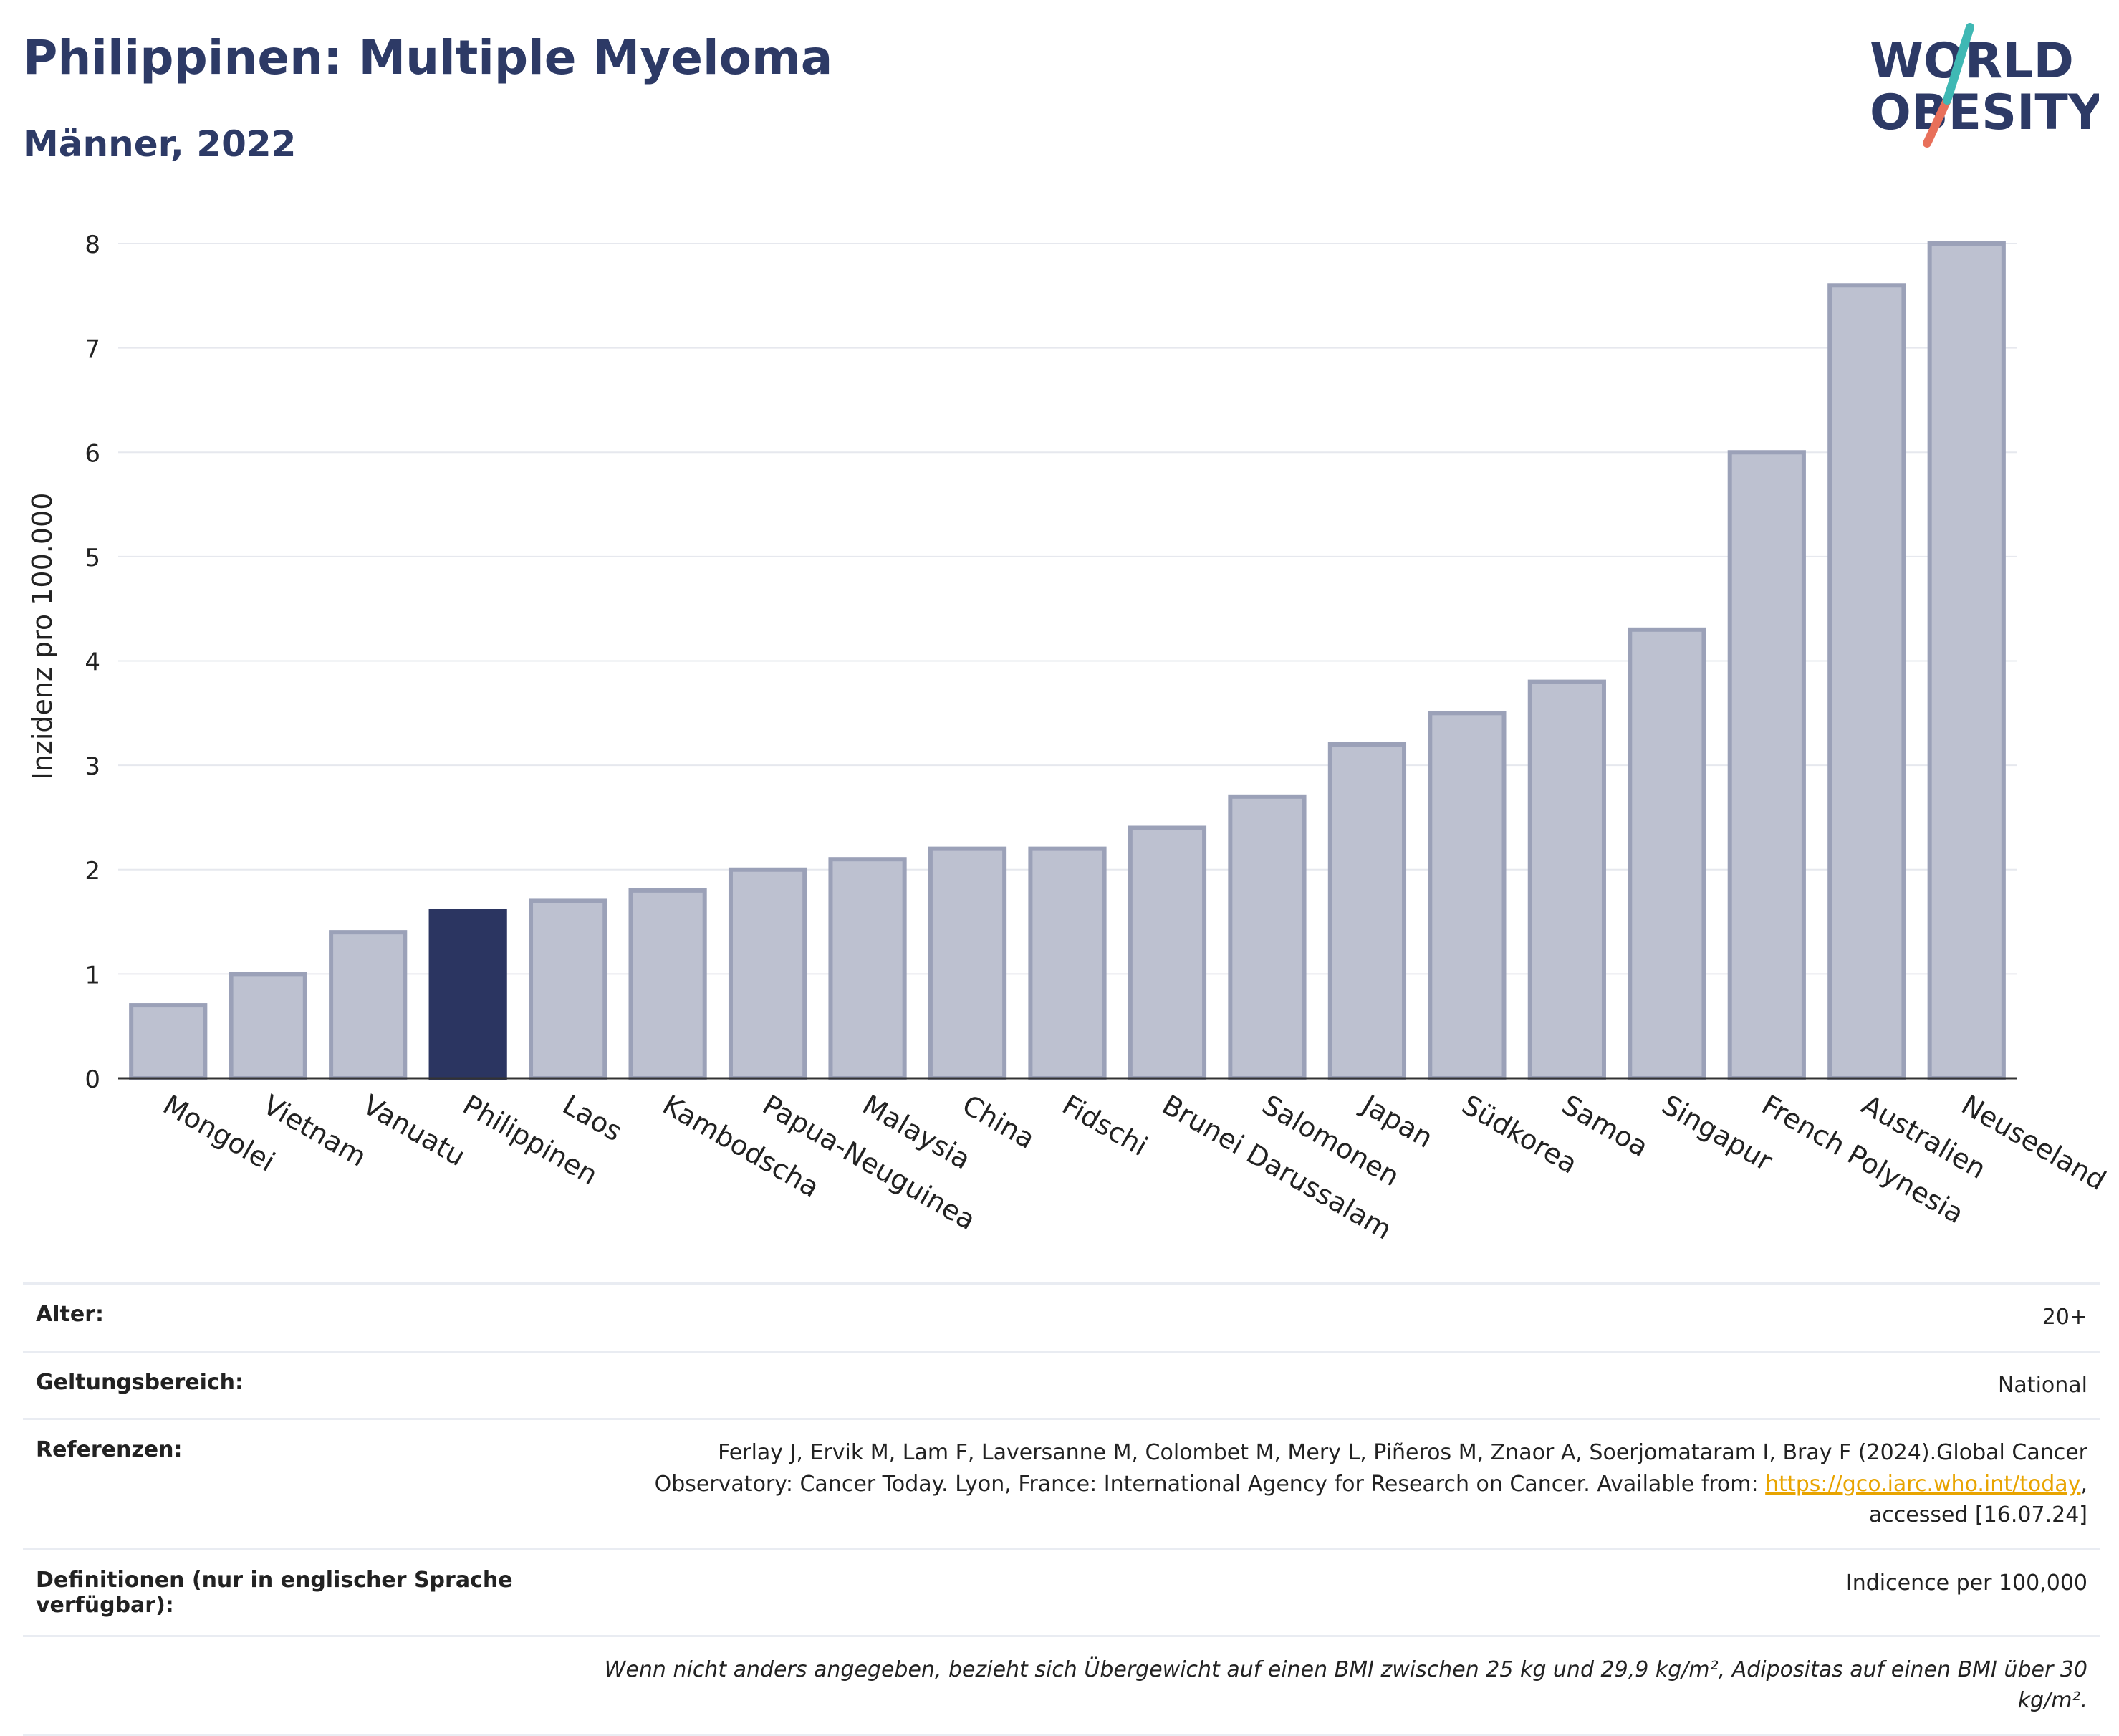 This screenshot has width=2119, height=1736. What do you see at coordinates (1267, 937) in the screenshot?
I see `bar-salomonen` at bounding box center [1267, 937].